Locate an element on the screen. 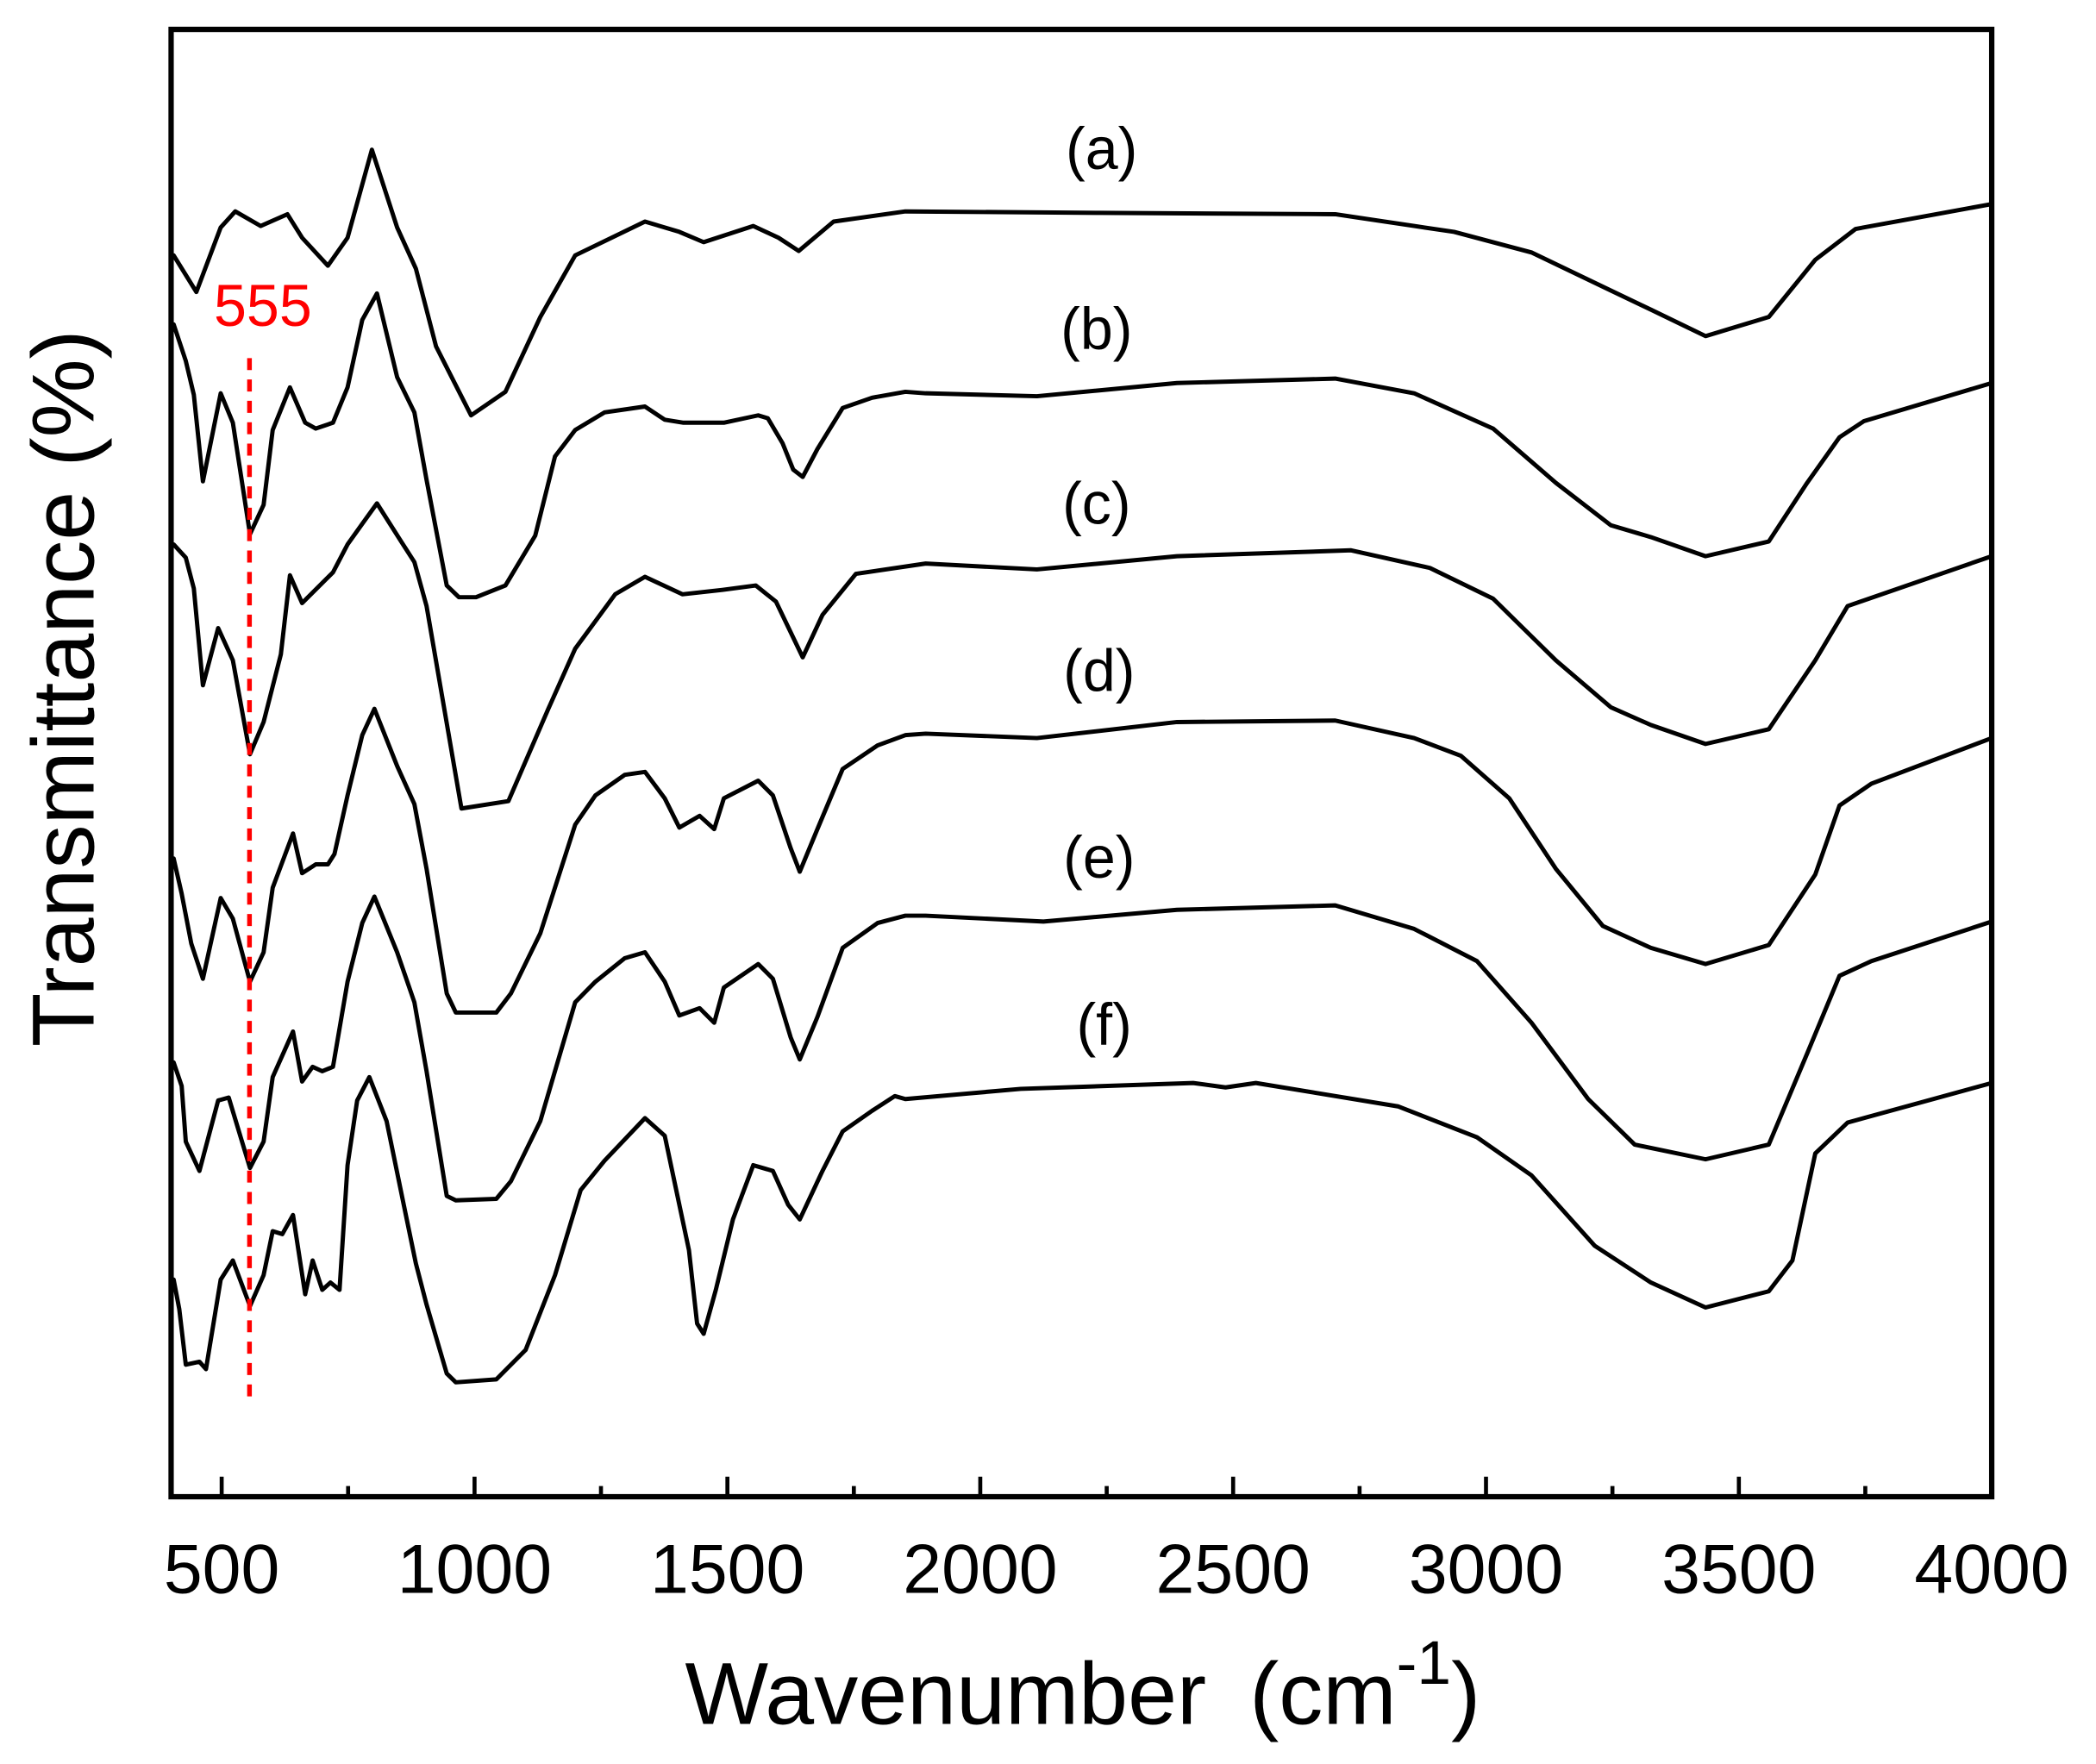 The image size is (2096, 1764). annotation-layer: 555 is located at coordinates (263, 839).